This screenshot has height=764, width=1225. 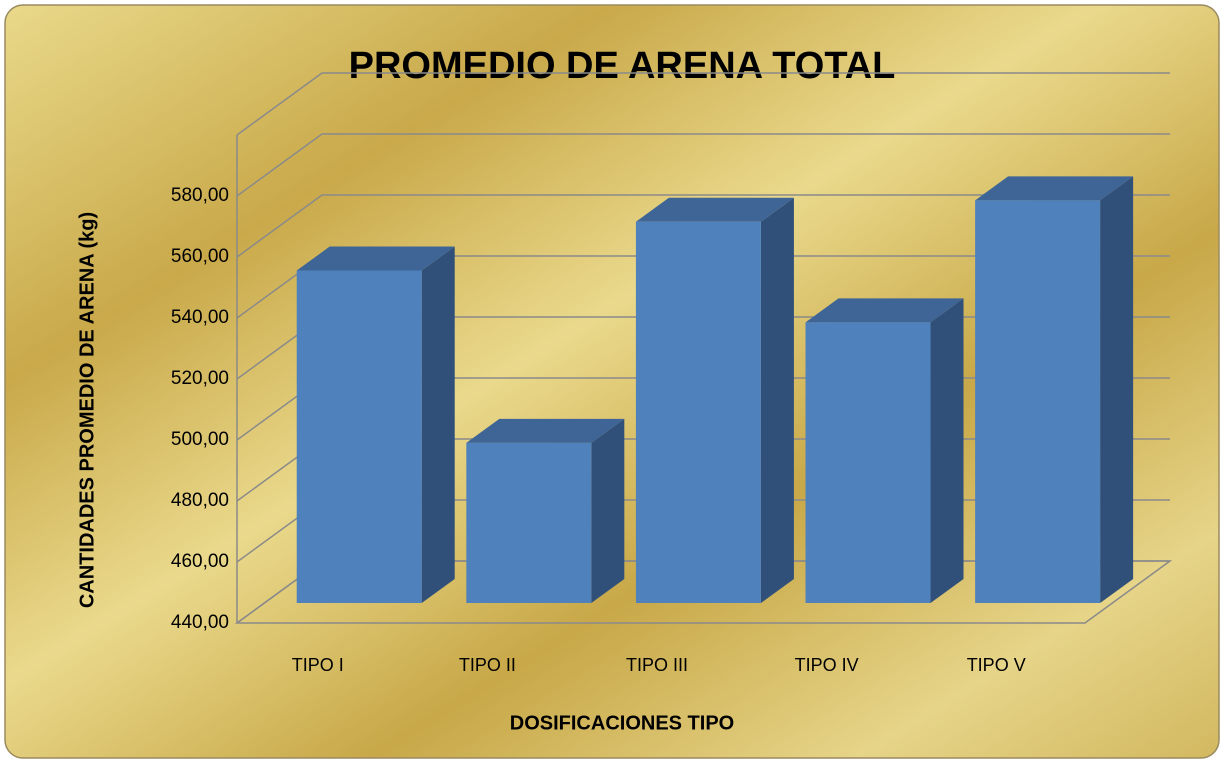 I want to click on y-tick-label: 460,00, so click(x=200, y=561).